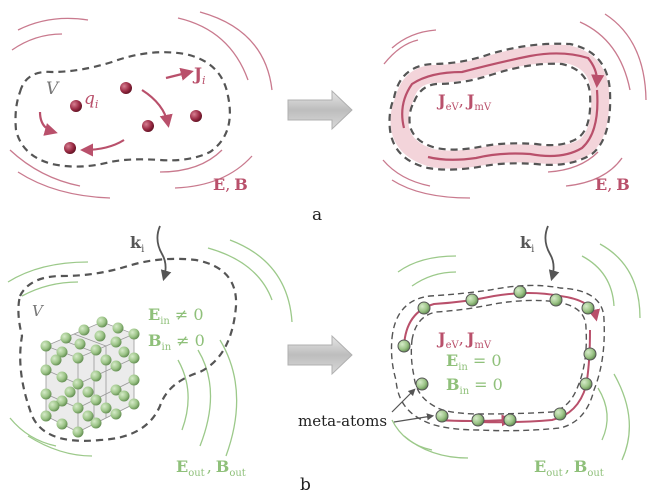 This screenshot has width=656, height=498. I want to click on panel-label-b: b, so click(305, 485).